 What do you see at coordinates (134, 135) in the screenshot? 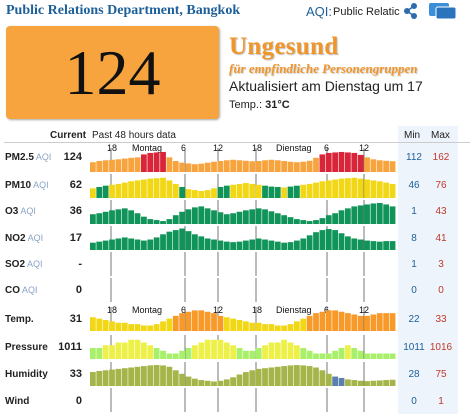
I see `past-header: Past 48 hours data` at bounding box center [134, 135].